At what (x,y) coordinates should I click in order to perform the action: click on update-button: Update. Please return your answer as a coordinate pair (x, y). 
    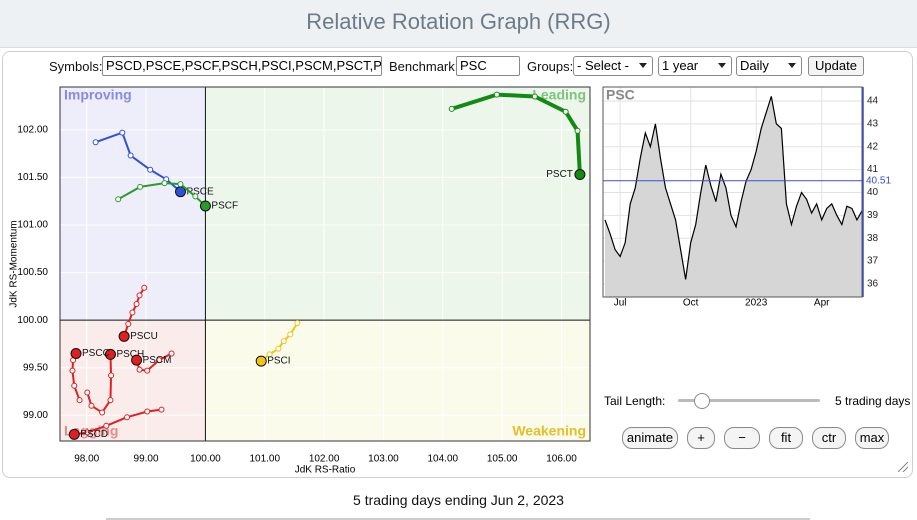
    Looking at the image, I should click on (836, 66).